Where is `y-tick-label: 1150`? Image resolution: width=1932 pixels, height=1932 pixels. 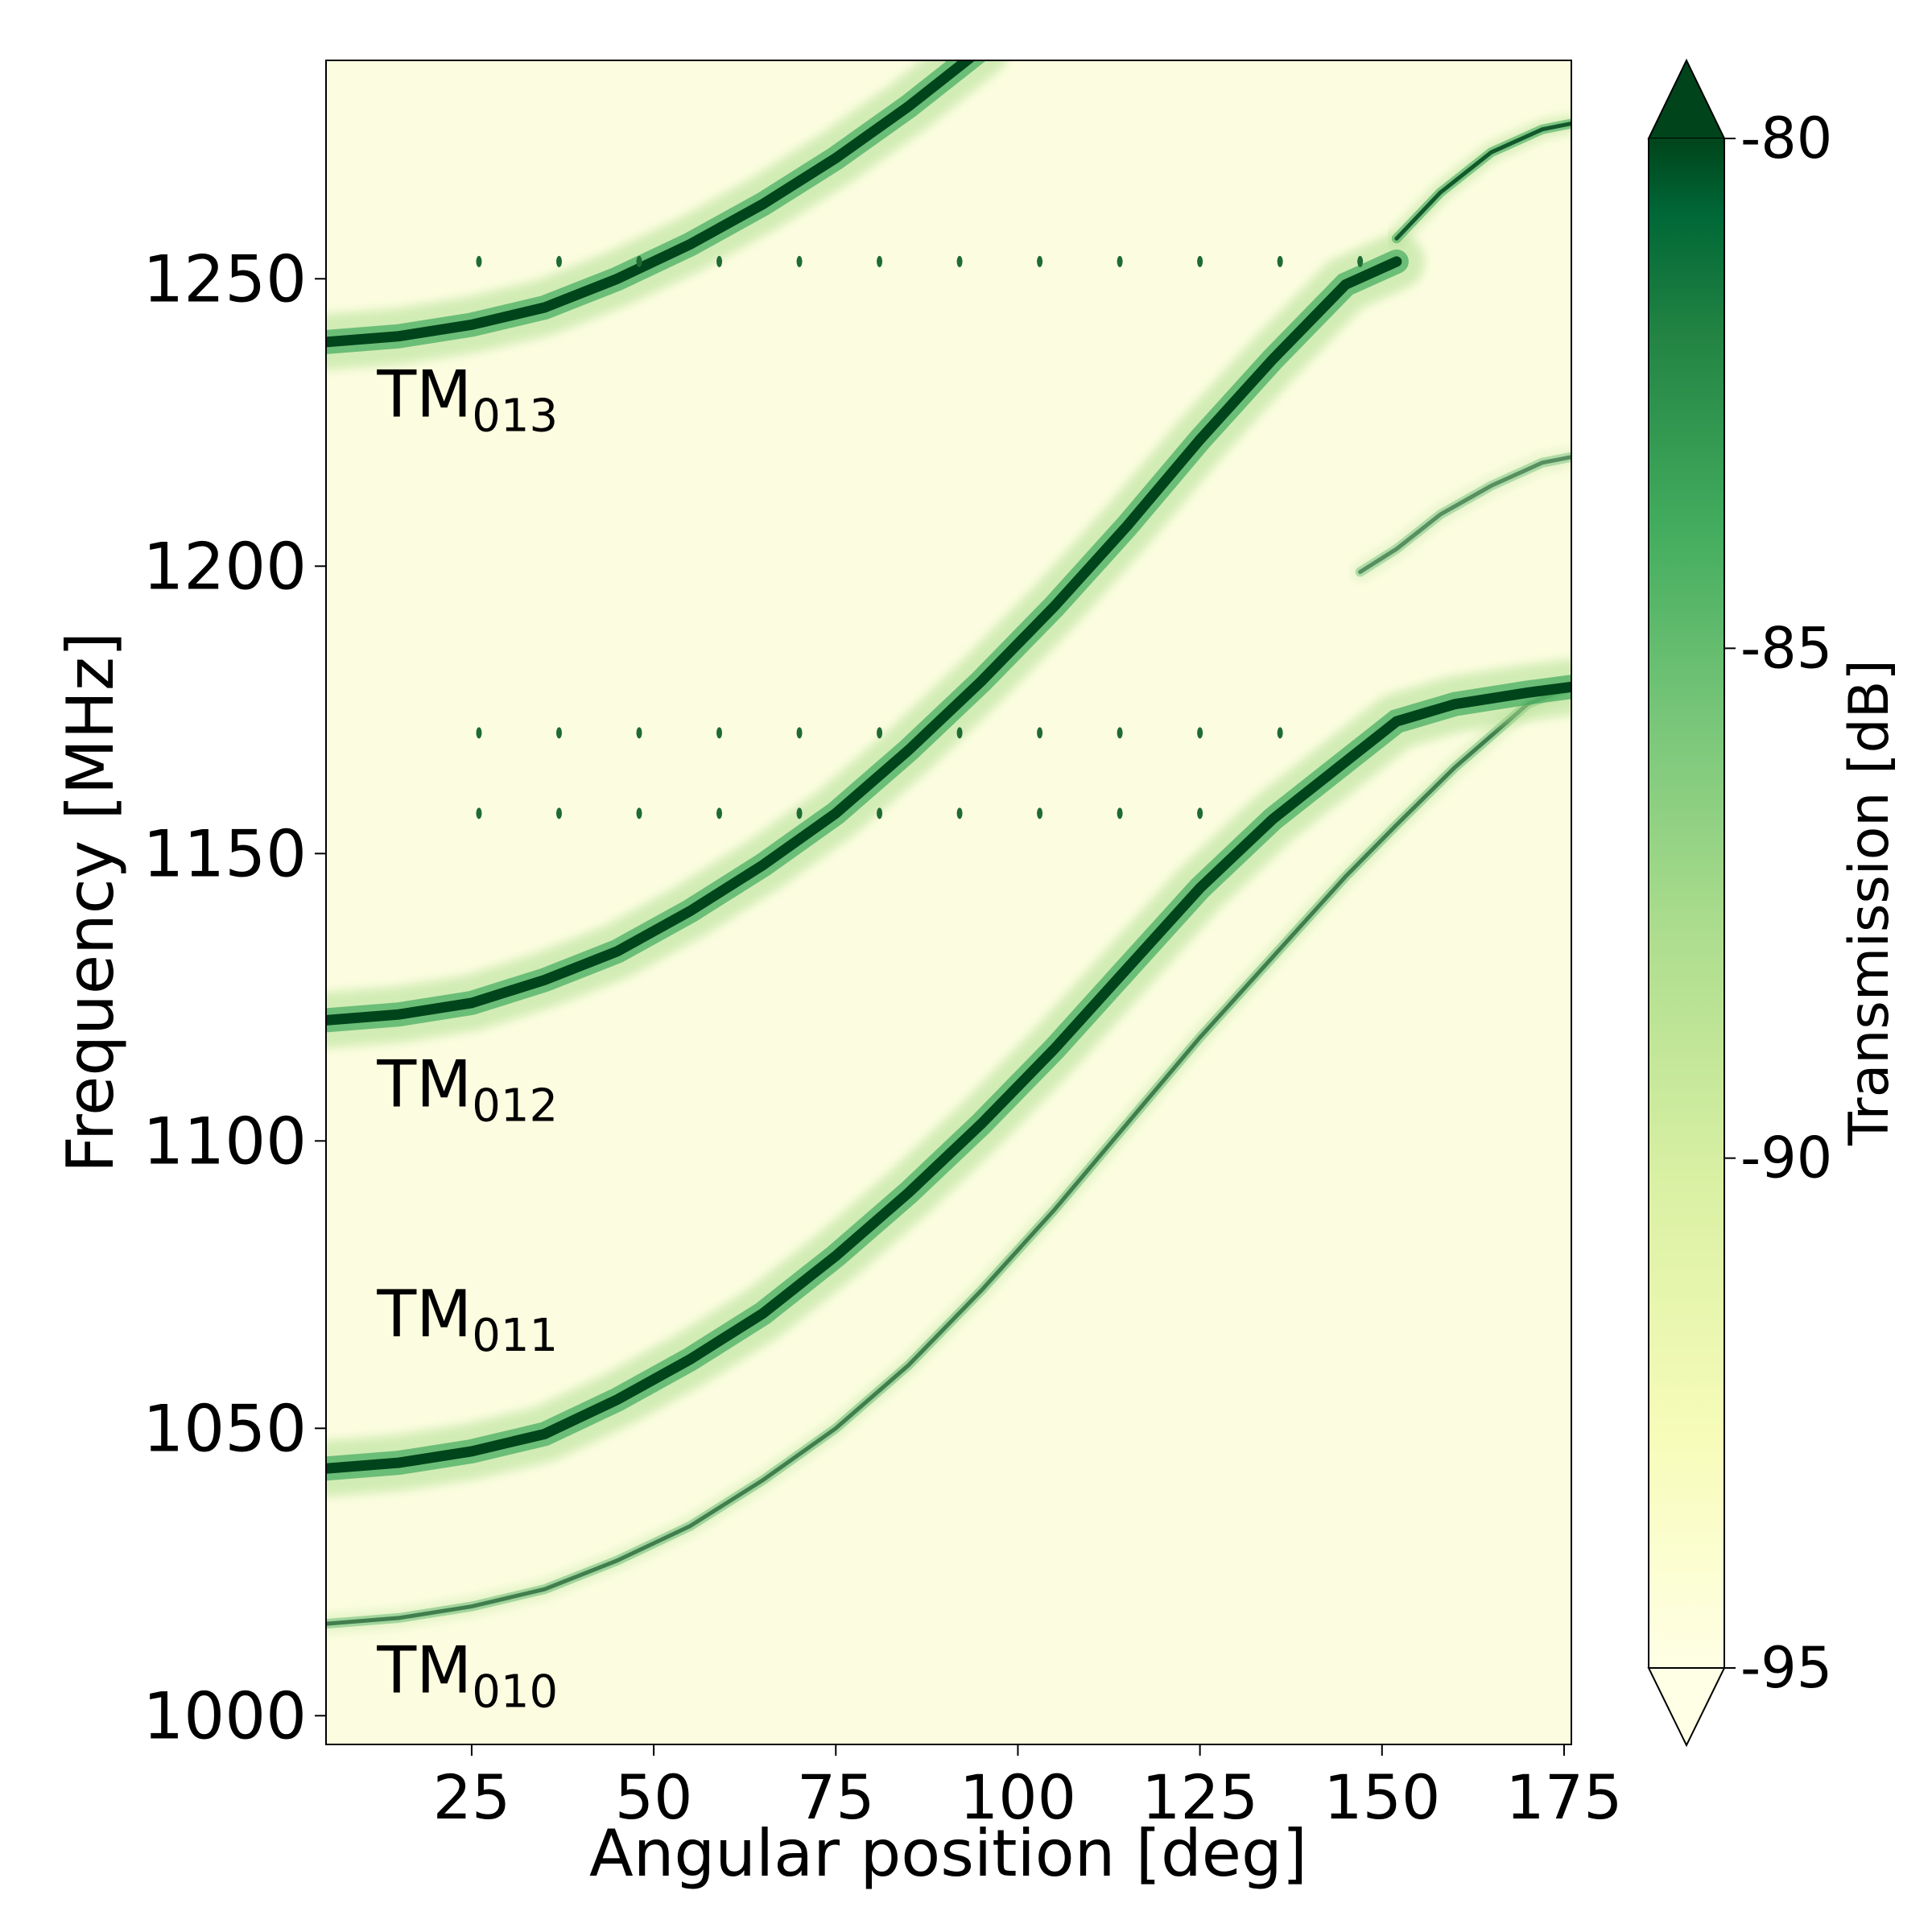
y-tick-label: 1150 is located at coordinates (224, 853).